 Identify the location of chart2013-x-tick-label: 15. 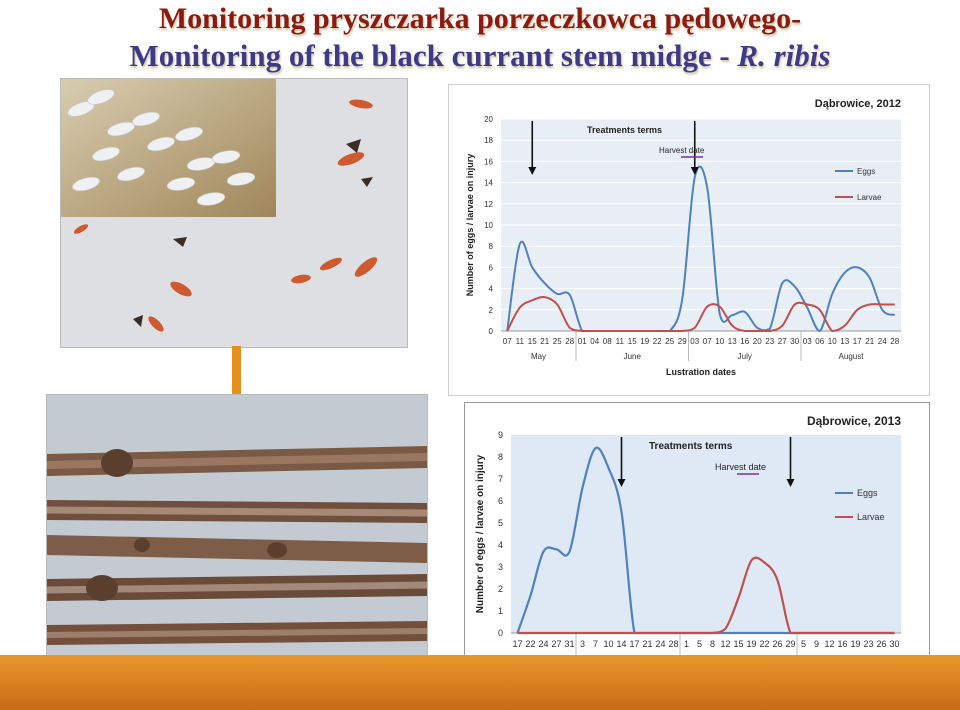
(738, 644).